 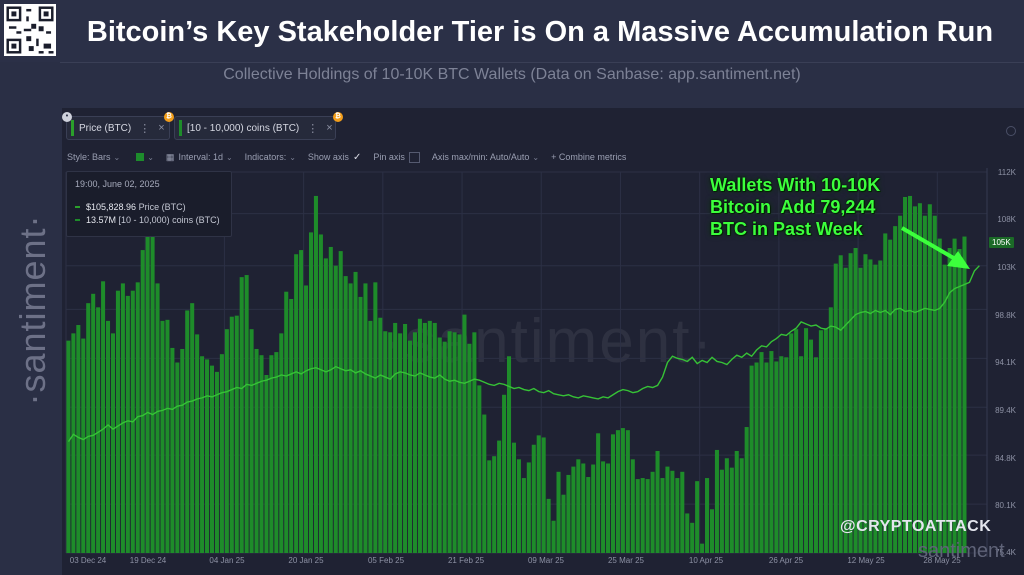 What do you see at coordinates (145, 128) in the screenshot?
I see `price-menu-icon: ⋮` at bounding box center [145, 128].